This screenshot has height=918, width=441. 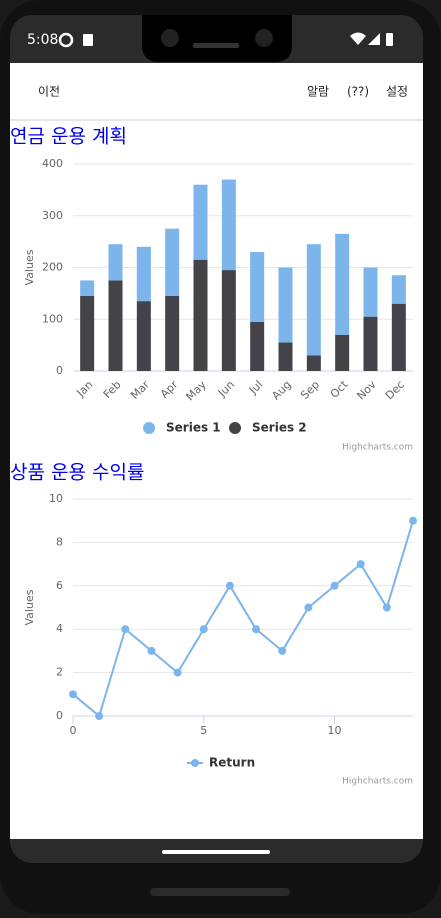 What do you see at coordinates (216, 45) in the screenshot?
I see `speaker` at bounding box center [216, 45].